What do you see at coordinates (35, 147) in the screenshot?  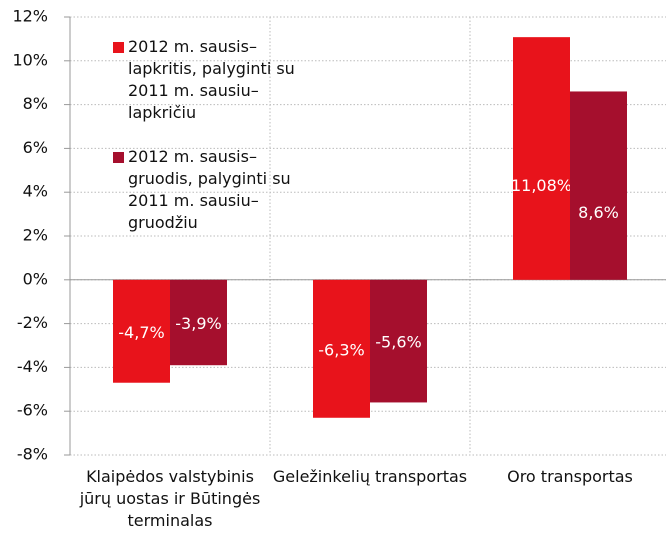 I see `y-tick-label: 6%` at bounding box center [35, 147].